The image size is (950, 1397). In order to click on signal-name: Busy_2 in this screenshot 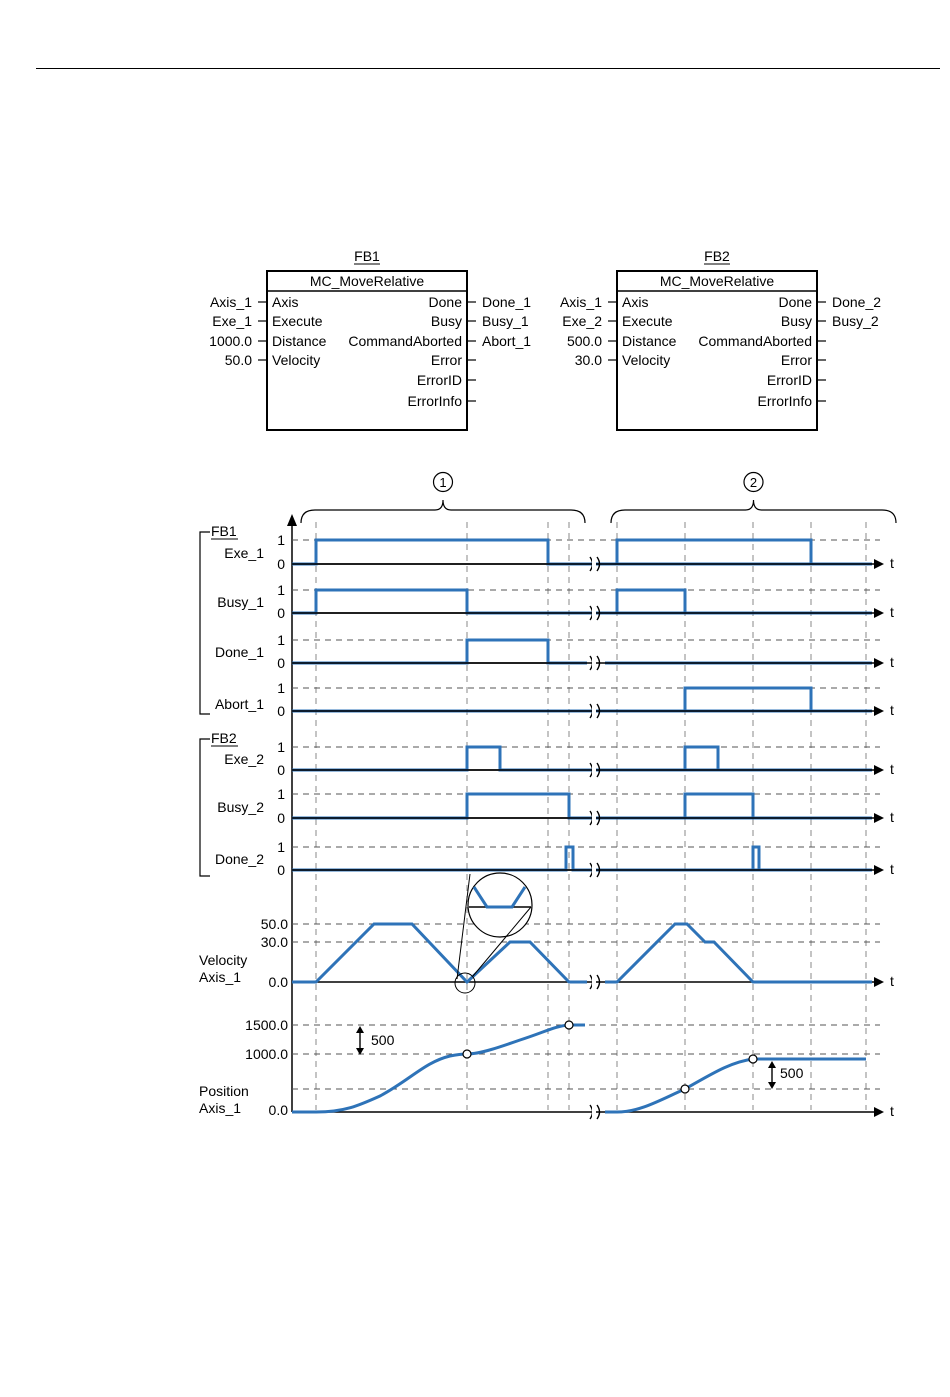, I will do `click(240, 807)`.